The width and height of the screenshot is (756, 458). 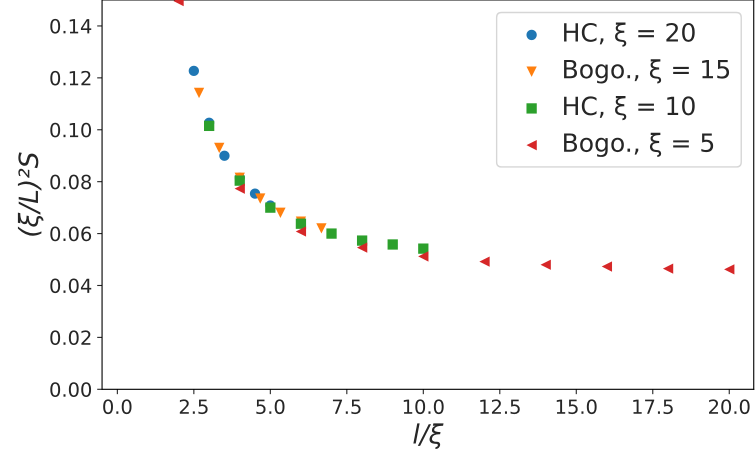 I want to click on y-tick-label: 0.08, so click(x=71, y=182).